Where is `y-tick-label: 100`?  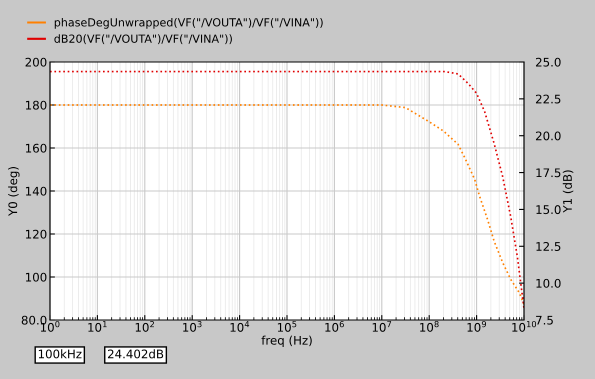
y-tick-label: 100 is located at coordinates (36, 277).